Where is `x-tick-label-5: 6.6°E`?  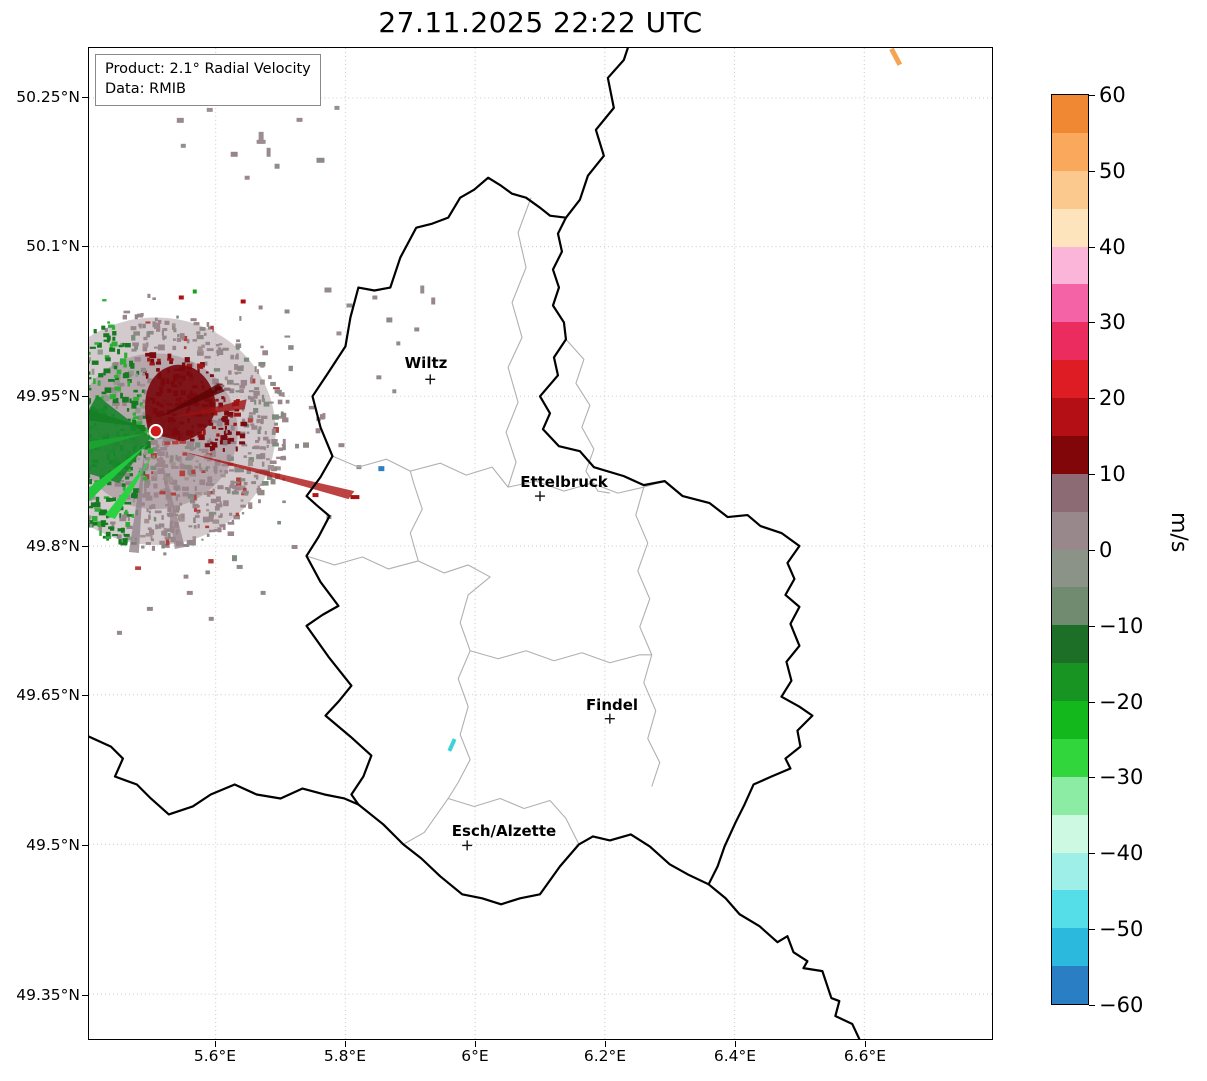 x-tick-label-5: 6.6°E is located at coordinates (865, 1056).